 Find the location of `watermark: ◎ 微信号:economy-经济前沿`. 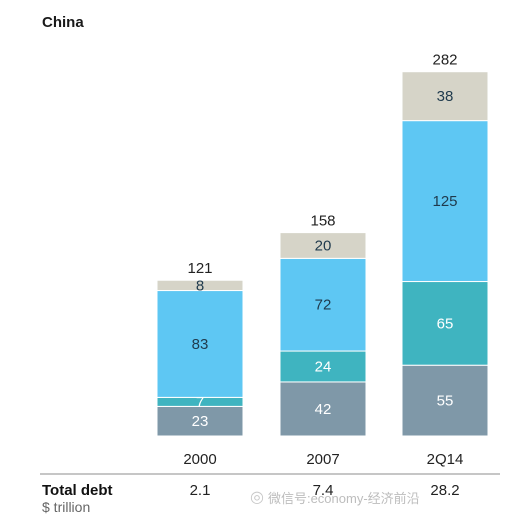

watermark: ◎ 微信号:economy-经济前沿 is located at coordinates (335, 497).